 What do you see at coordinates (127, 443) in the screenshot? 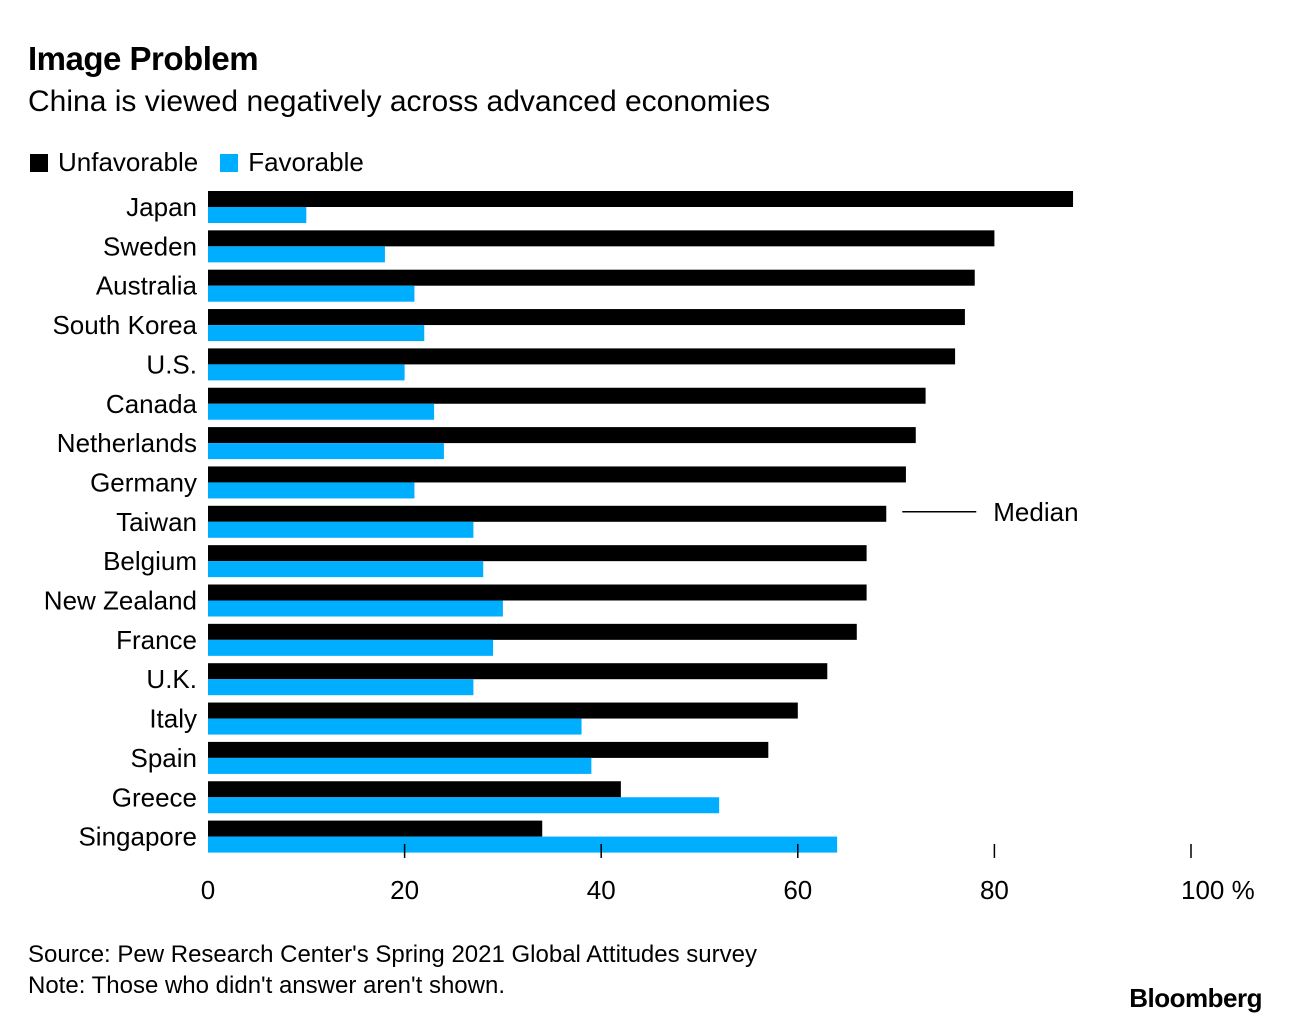
I see `category-label-netherlands: Netherlands` at bounding box center [127, 443].